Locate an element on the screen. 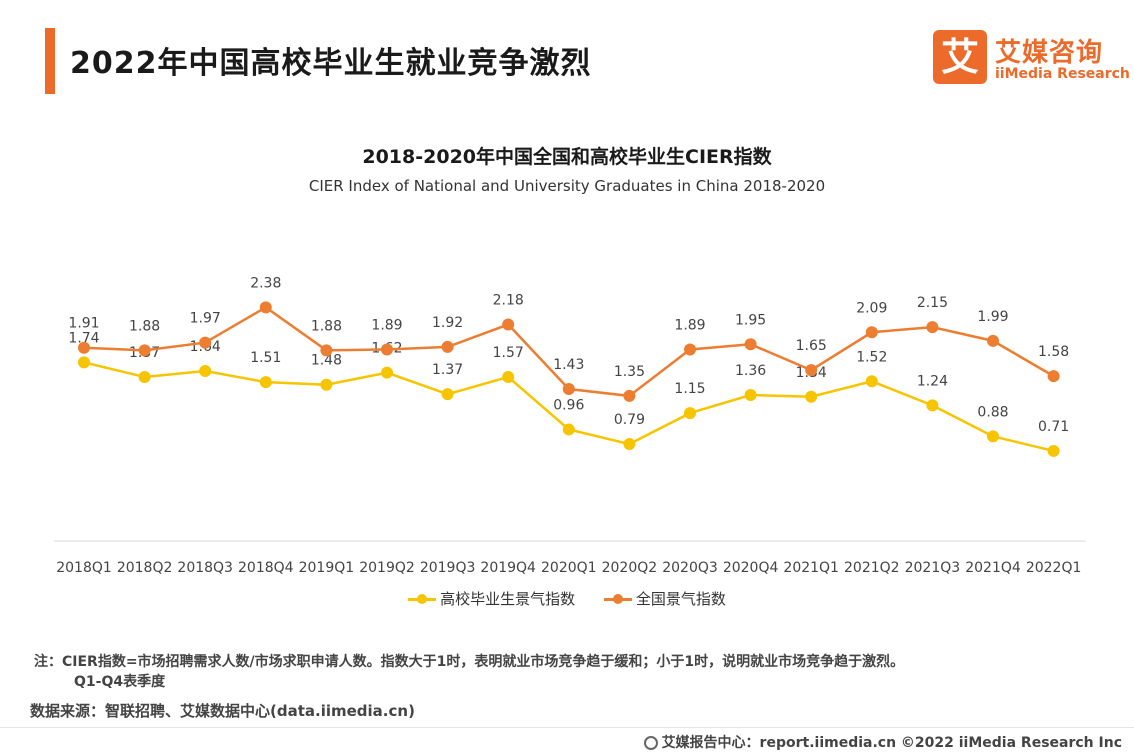 Image resolution: width=1134 pixels, height=756 pixels. data-label-university: 1.74 is located at coordinates (83, 338).